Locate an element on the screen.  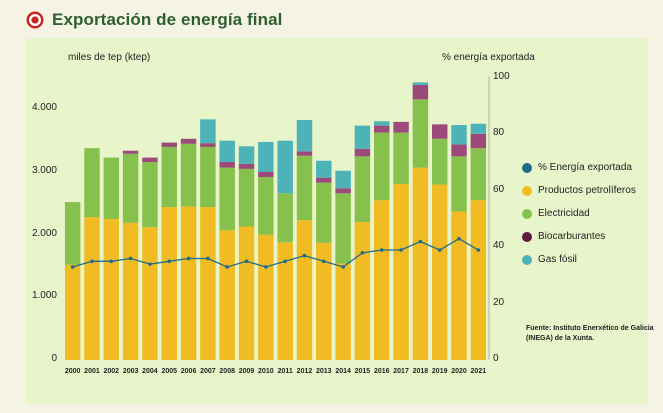
x-tick-label: 2020 is located at coordinates (459, 371).